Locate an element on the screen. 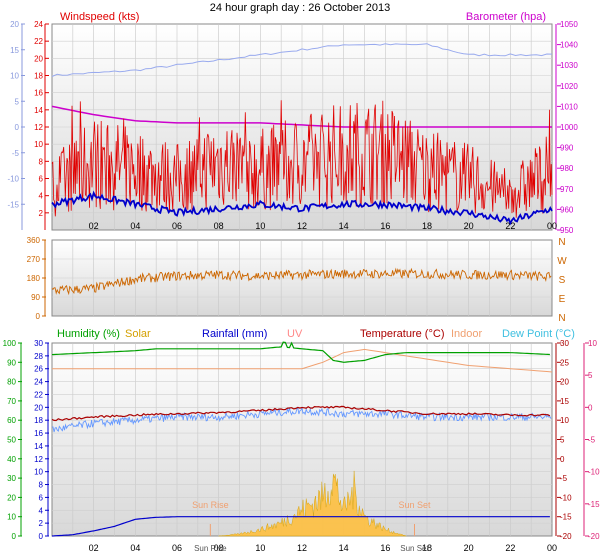 The height and width of the screenshot is (560, 600). time-label-panel1: 00 is located at coordinates (552, 226).